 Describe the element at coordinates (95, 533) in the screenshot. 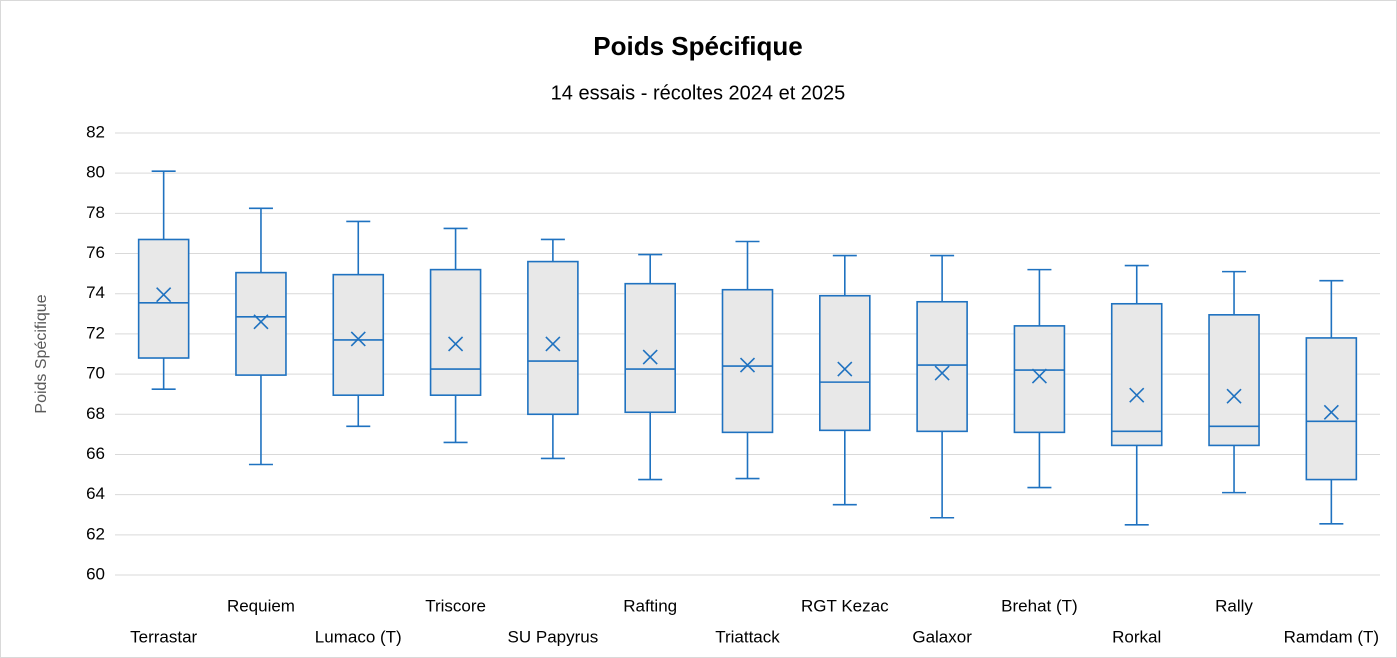

I see `y-tick-label: 62` at that location.